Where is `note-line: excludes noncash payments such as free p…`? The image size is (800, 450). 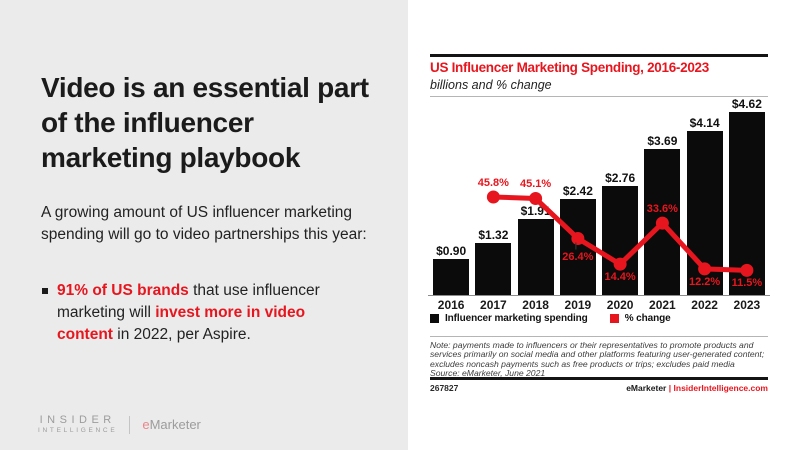 note-line: excludes noncash payments such as free p… is located at coordinates (582, 363).